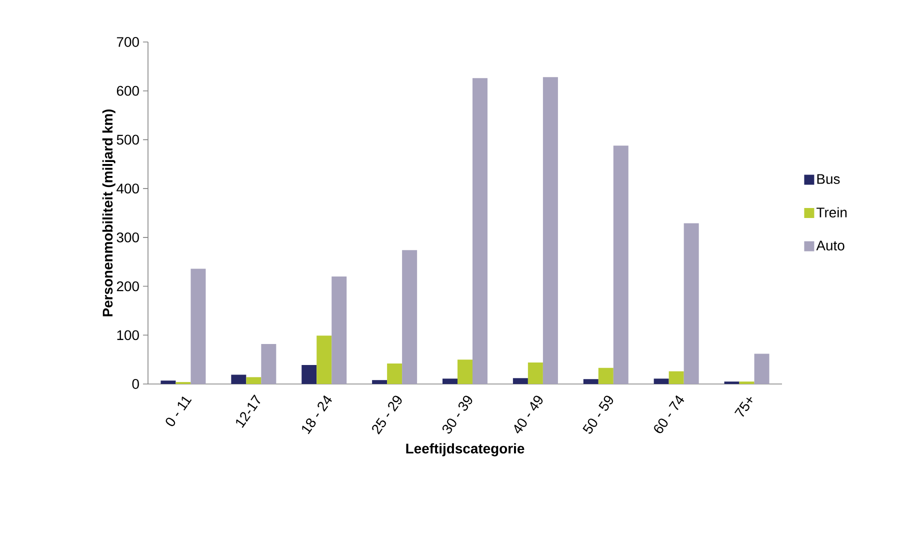 Image resolution: width=906 pixels, height=548 pixels. Describe the element at coordinates (109, 212) in the screenshot. I see `y-axis-title: Personenmobiliteit (miljard km)` at that location.